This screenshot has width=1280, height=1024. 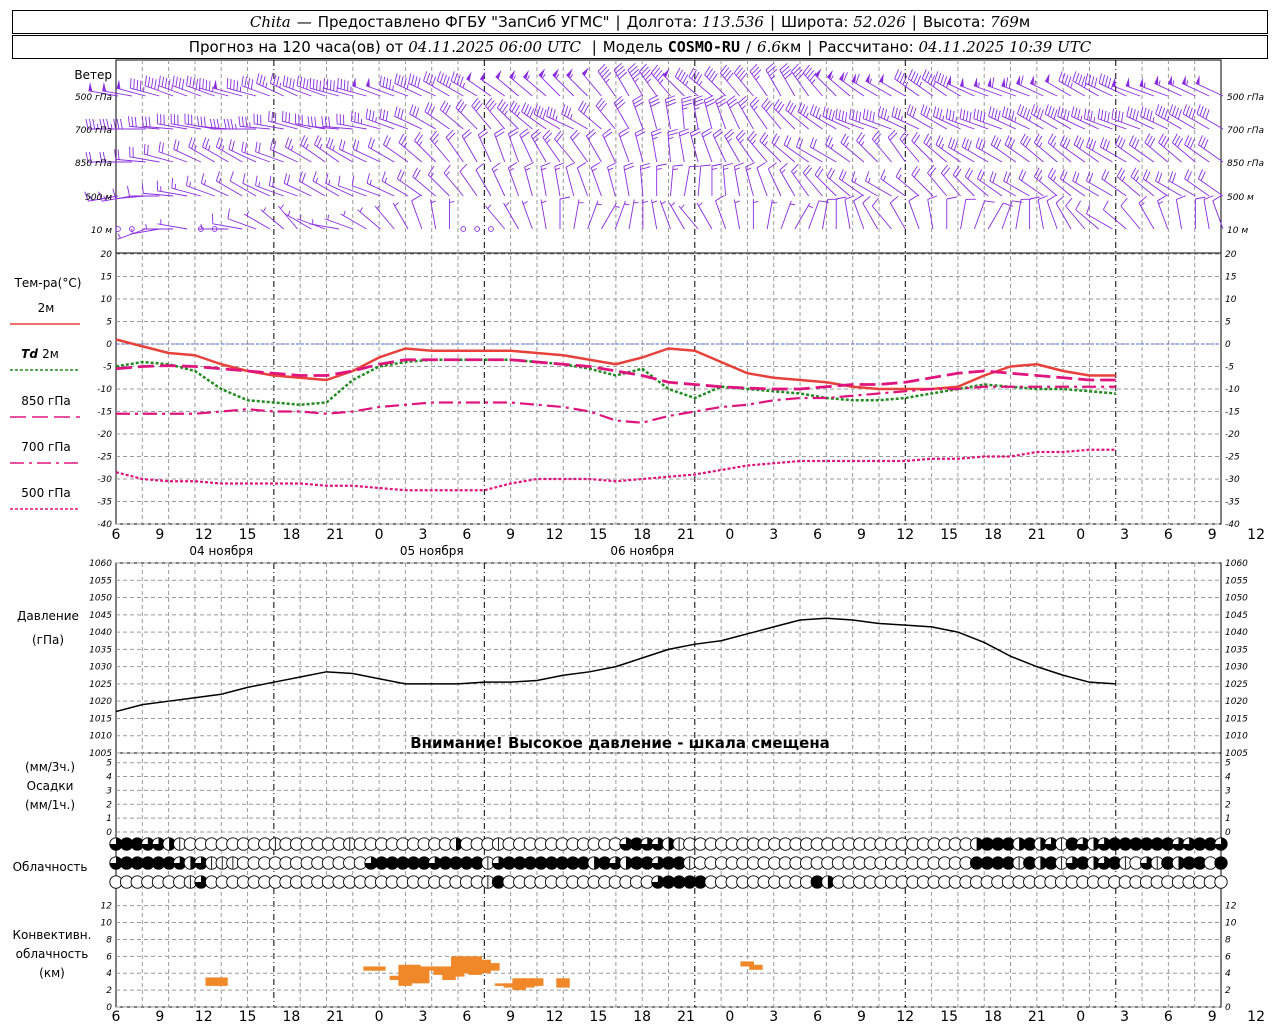 What do you see at coordinates (52, 935) in the screenshot?
I see `convective-title-1: Конвективн.` at bounding box center [52, 935].